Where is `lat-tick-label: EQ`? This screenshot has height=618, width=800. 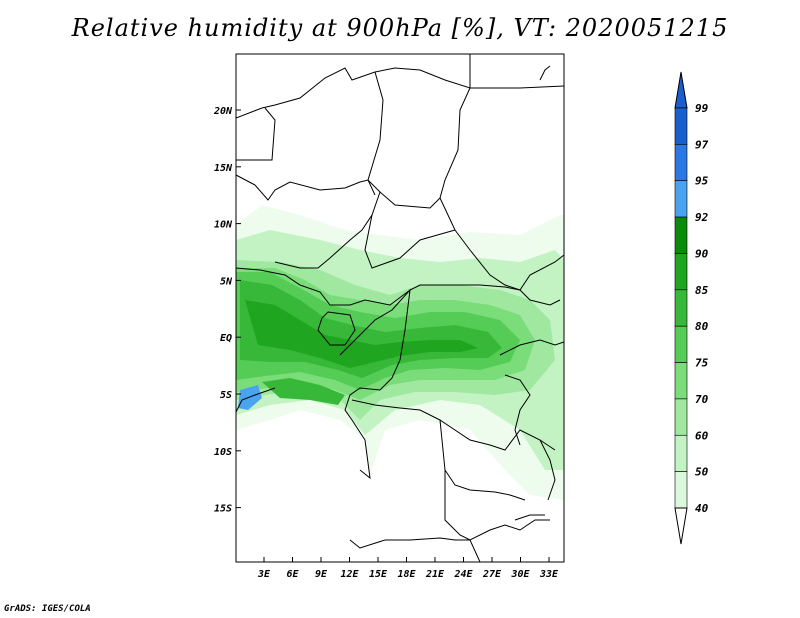
lat-tick-label: EQ is located at coordinates (226, 338).